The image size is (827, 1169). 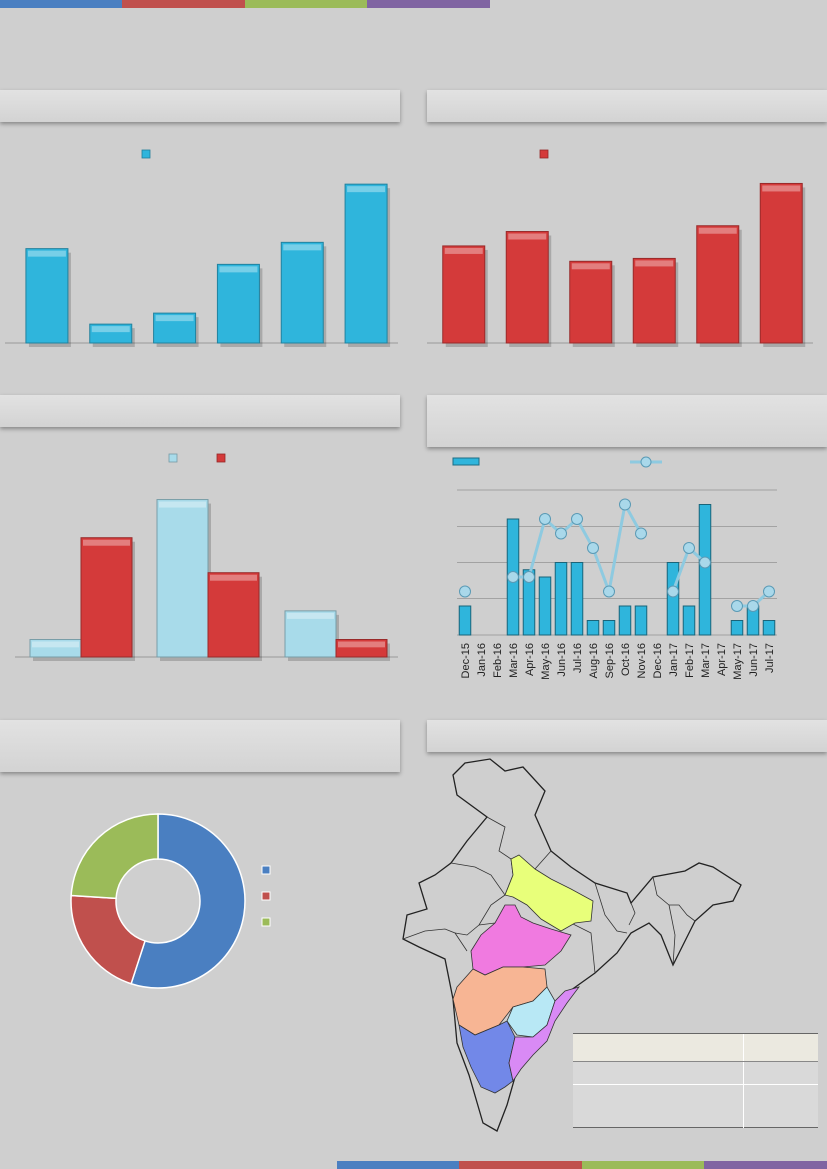 I want to click on legend-marker-dot, so click(x=646, y=462).